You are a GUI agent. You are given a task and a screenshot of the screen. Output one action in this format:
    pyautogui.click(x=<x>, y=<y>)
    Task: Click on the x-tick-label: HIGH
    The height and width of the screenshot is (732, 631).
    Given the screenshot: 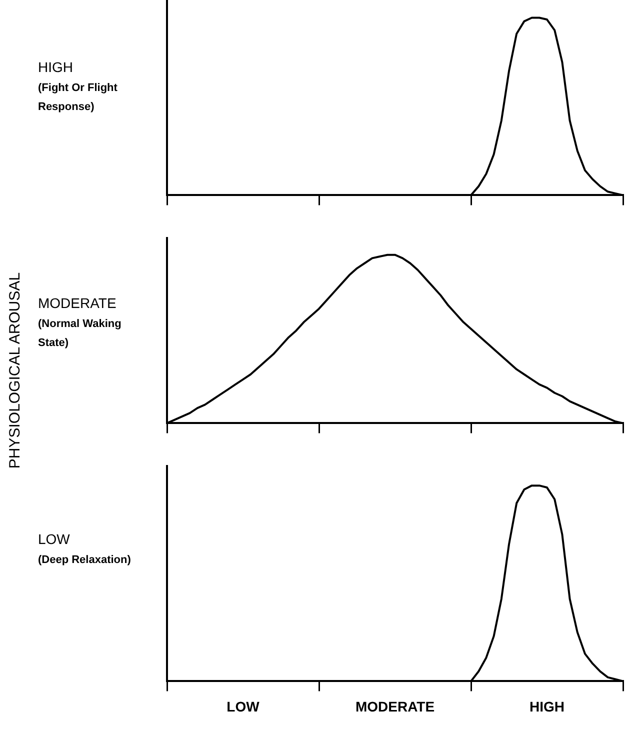 What is the action you would take?
    pyautogui.click(x=547, y=706)
    